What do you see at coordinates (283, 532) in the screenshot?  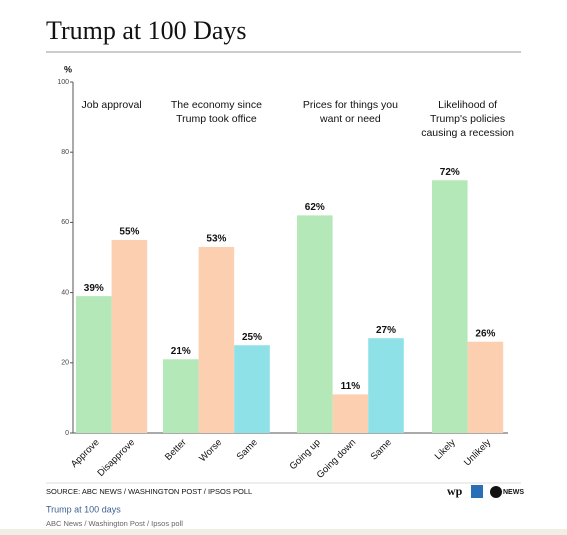 I see `bottom-strip` at bounding box center [283, 532].